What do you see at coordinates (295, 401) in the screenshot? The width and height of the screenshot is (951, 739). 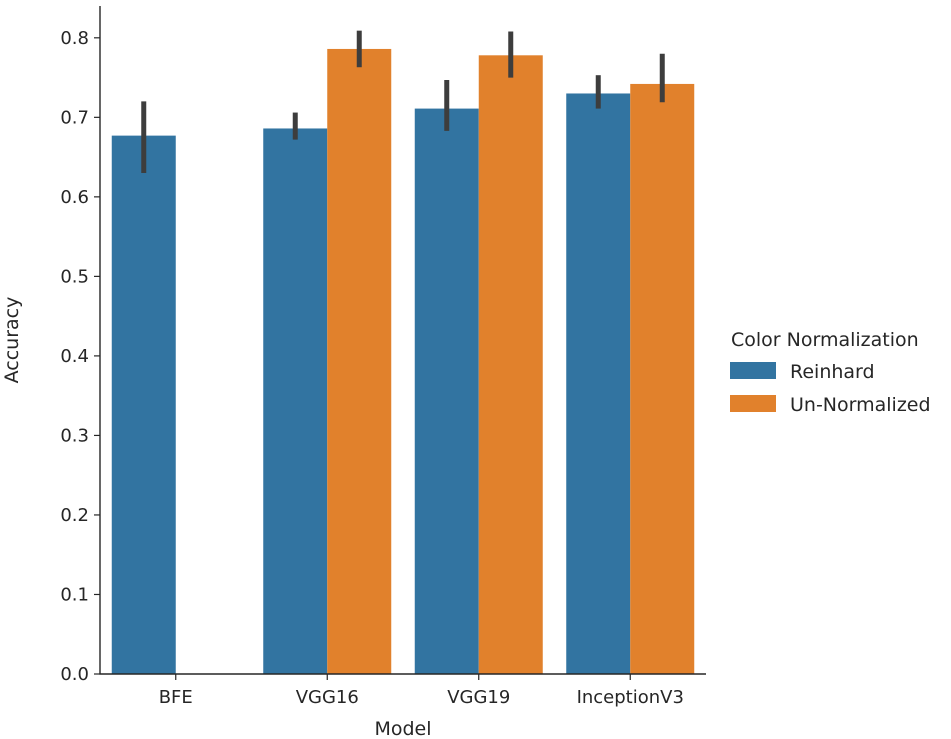 I see `bar-vgg16-reinhard` at bounding box center [295, 401].